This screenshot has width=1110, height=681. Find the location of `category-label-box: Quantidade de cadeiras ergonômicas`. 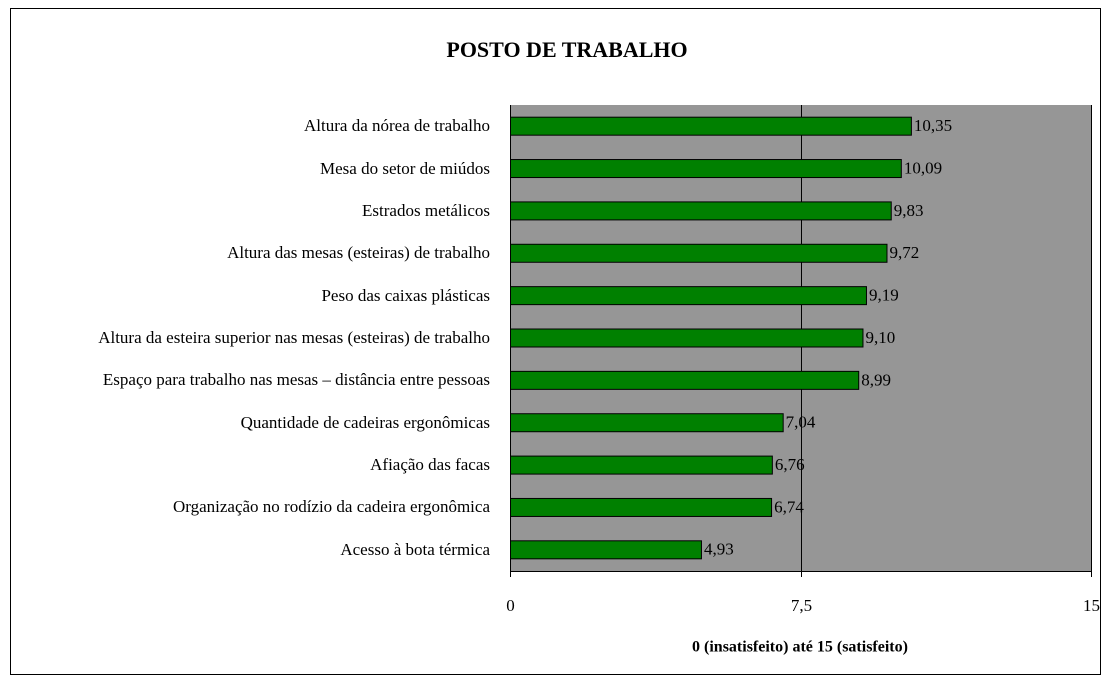

category-label-box: Quantidade de cadeiras ergonômicas is located at coordinates (365, 423).